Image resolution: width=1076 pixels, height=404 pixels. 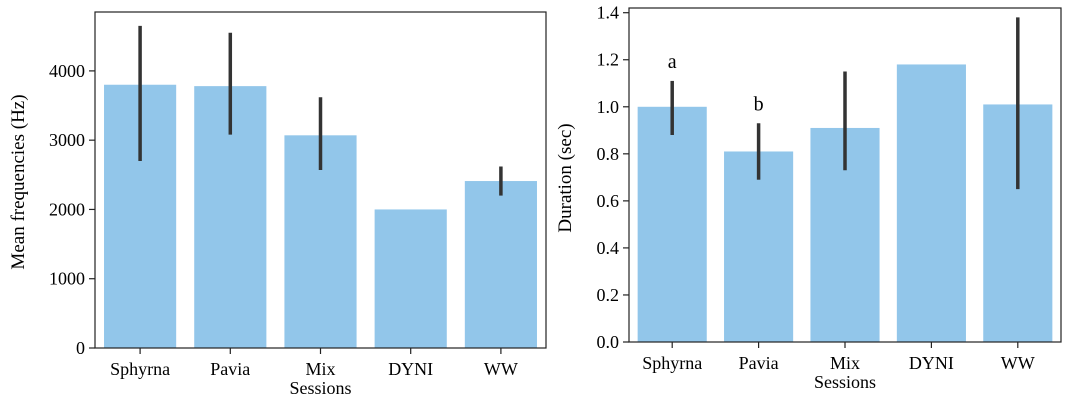 What do you see at coordinates (18, 181) in the screenshot?
I see `y-axis-label: Mean frequencies (Hz)` at bounding box center [18, 181].